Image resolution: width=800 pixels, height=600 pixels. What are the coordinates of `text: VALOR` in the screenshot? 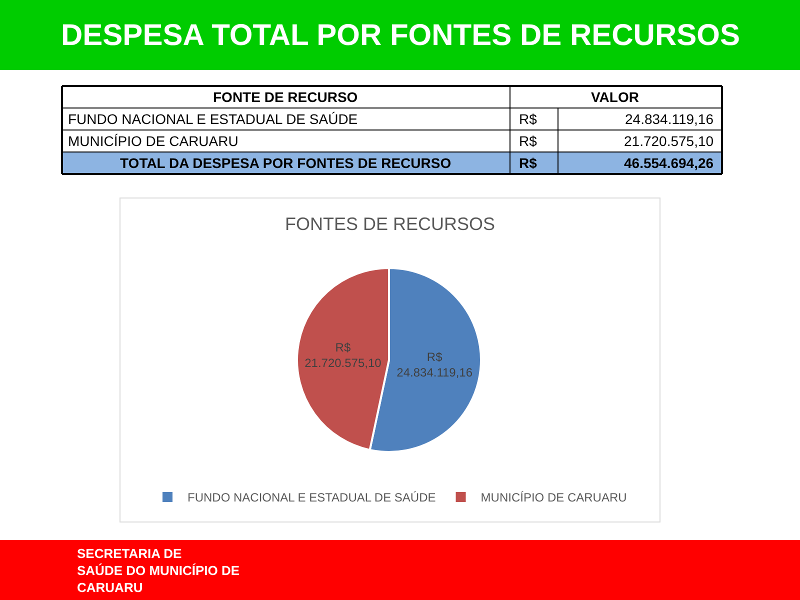 It's located at (615, 97).